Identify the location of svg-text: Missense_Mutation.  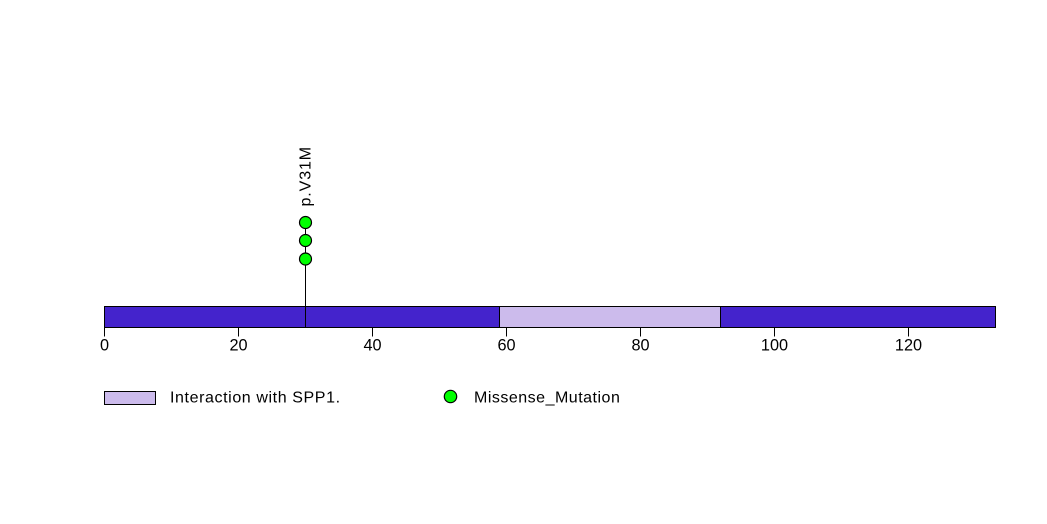
(547, 398).